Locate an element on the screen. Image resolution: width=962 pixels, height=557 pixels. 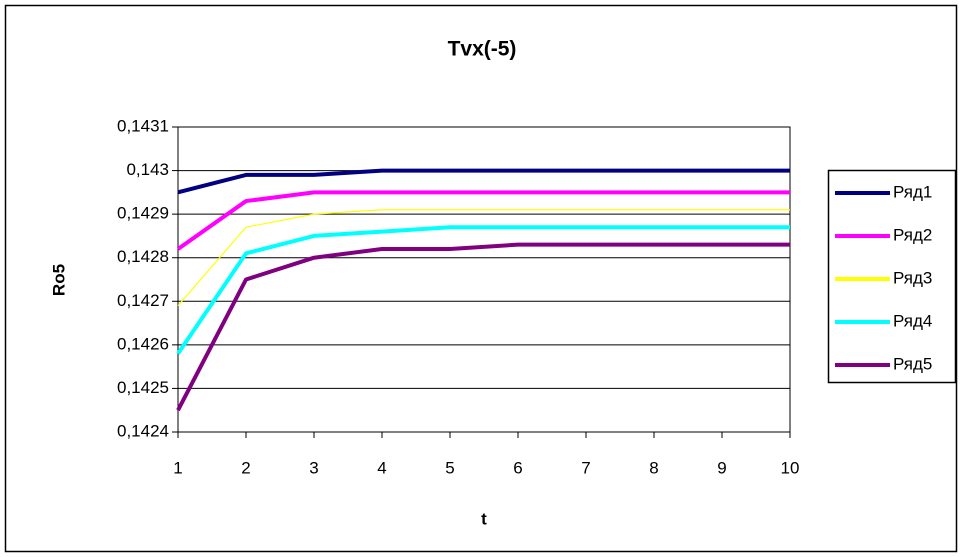
x-tick-label: 5 is located at coordinates (449, 467).